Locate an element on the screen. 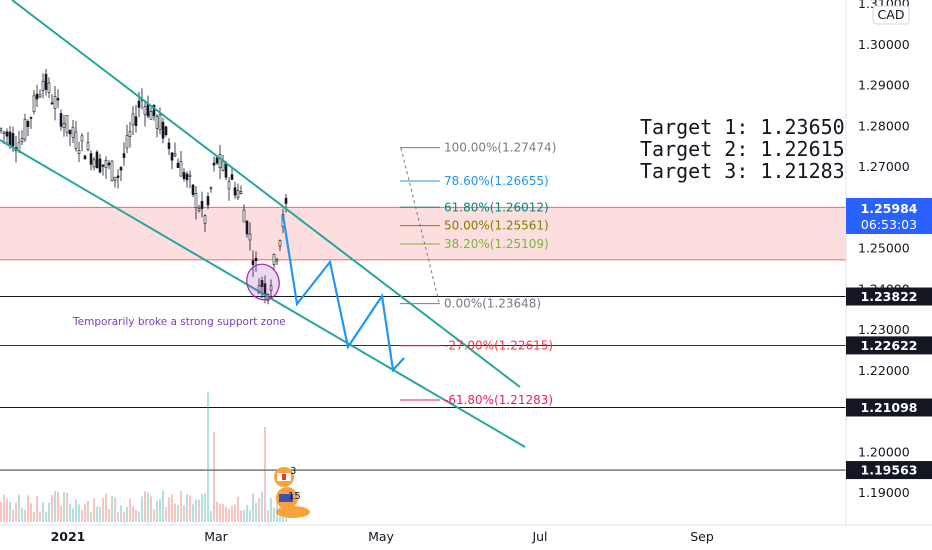  event-cluster-icon is located at coordinates (293, 512).